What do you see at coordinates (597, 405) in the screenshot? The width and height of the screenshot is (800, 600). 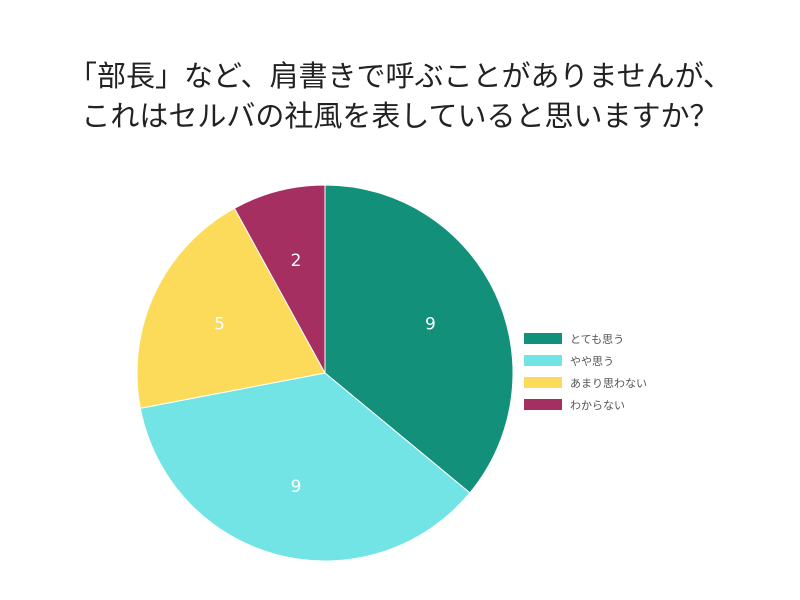 I see `legend-label-4: わからない` at bounding box center [597, 405].